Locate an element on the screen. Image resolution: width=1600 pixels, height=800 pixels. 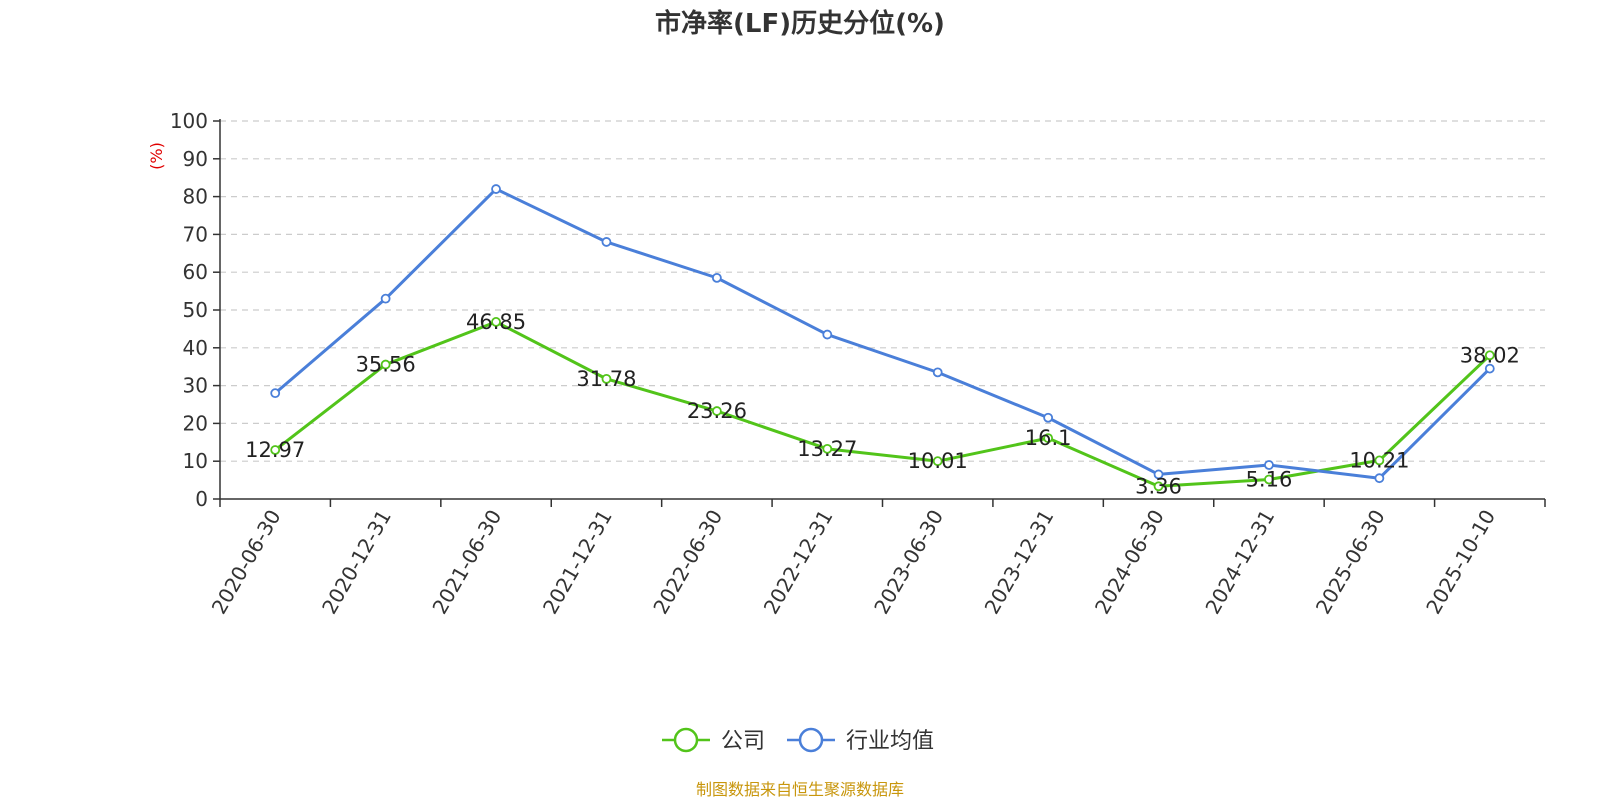
data-label: 13.27 is located at coordinates (827, 449).